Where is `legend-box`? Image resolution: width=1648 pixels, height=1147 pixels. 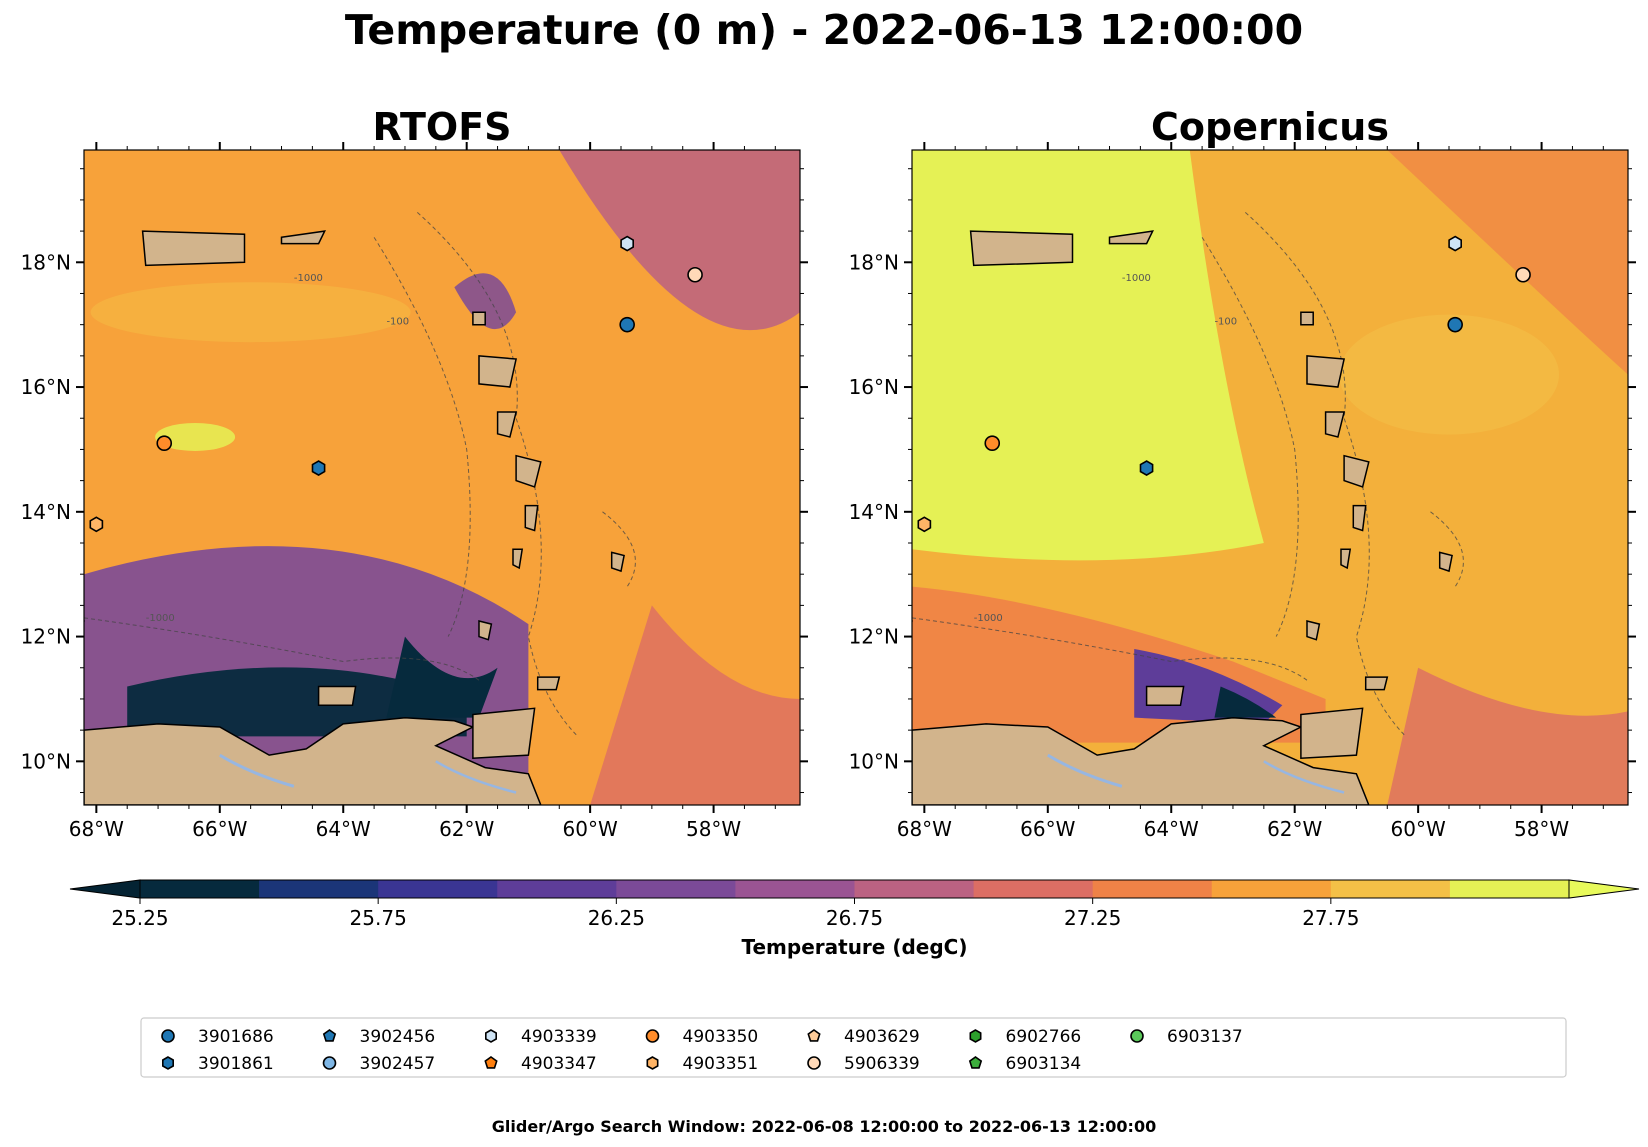 legend-box is located at coordinates (853, 1047).